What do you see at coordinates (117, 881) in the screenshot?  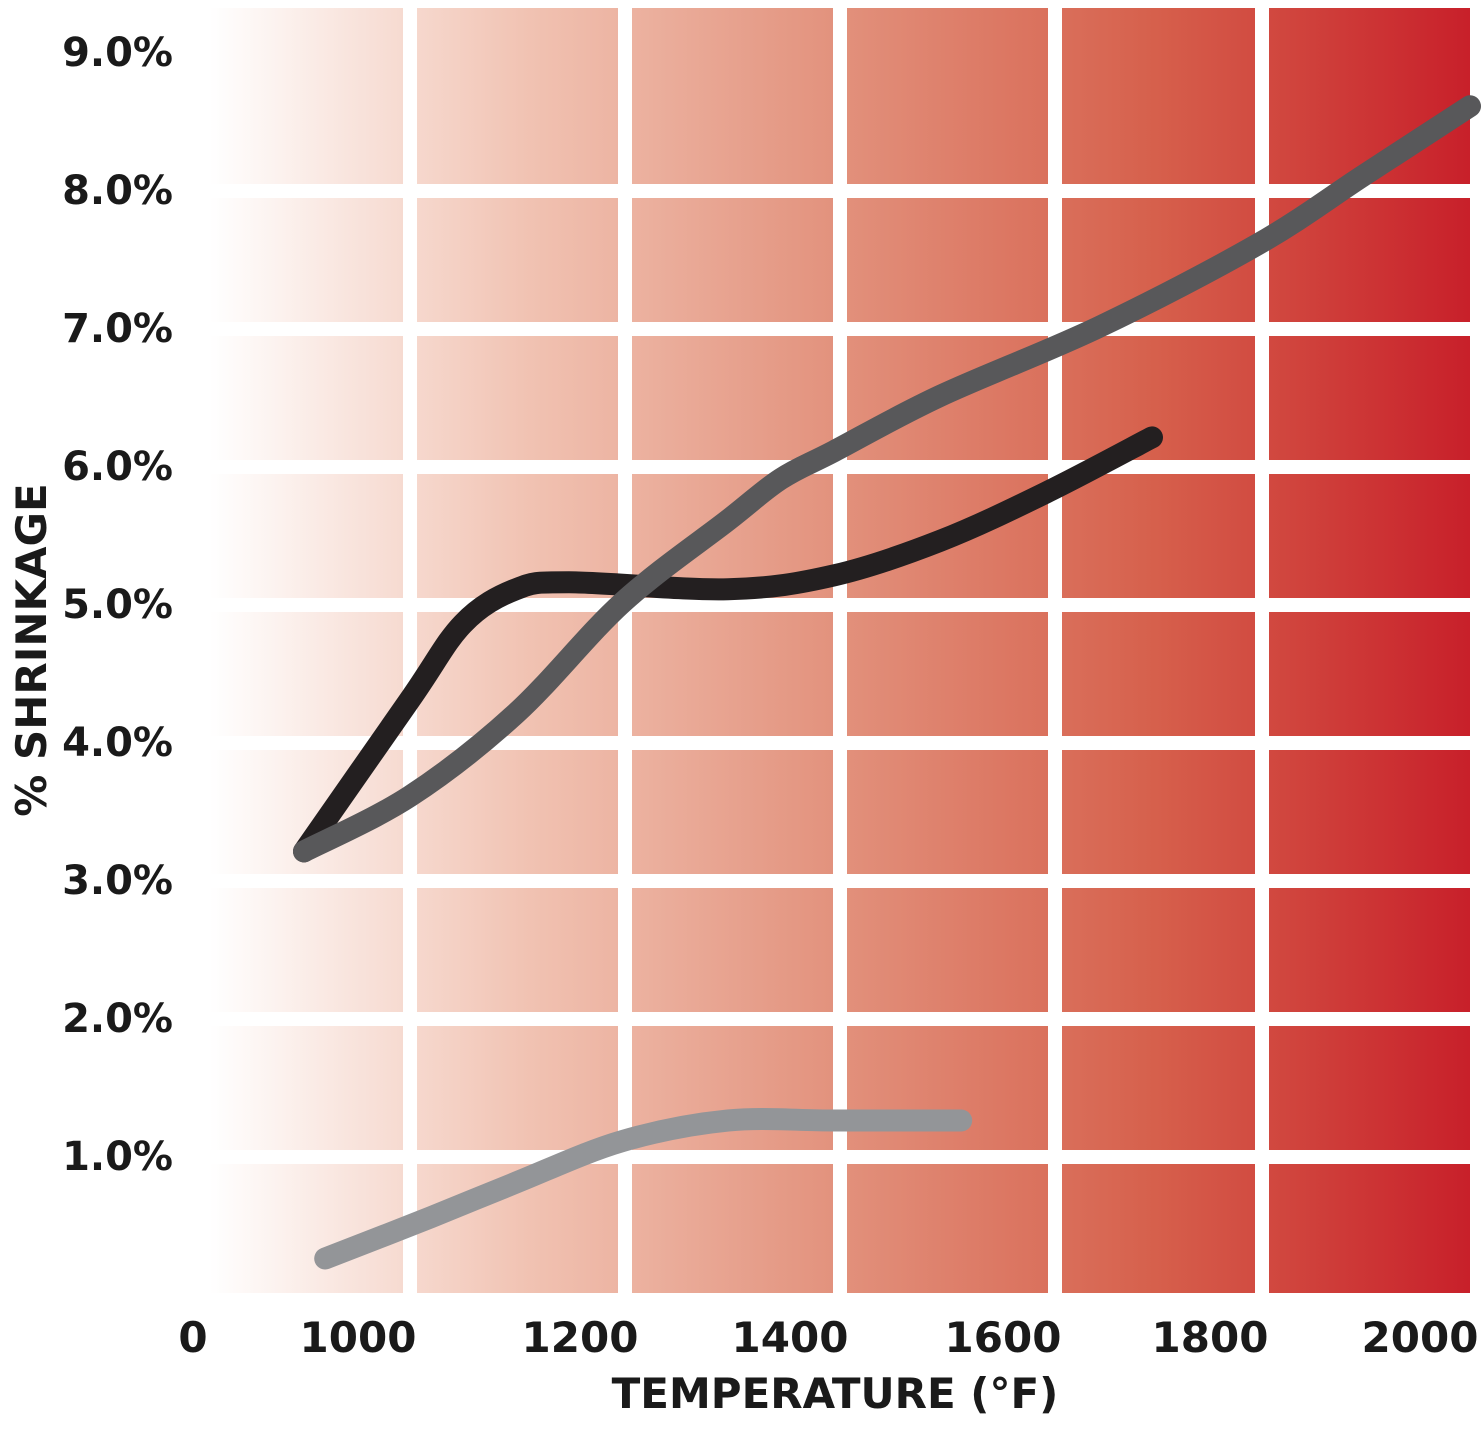 I see `y-tick-label: 3.0%` at bounding box center [117, 881].